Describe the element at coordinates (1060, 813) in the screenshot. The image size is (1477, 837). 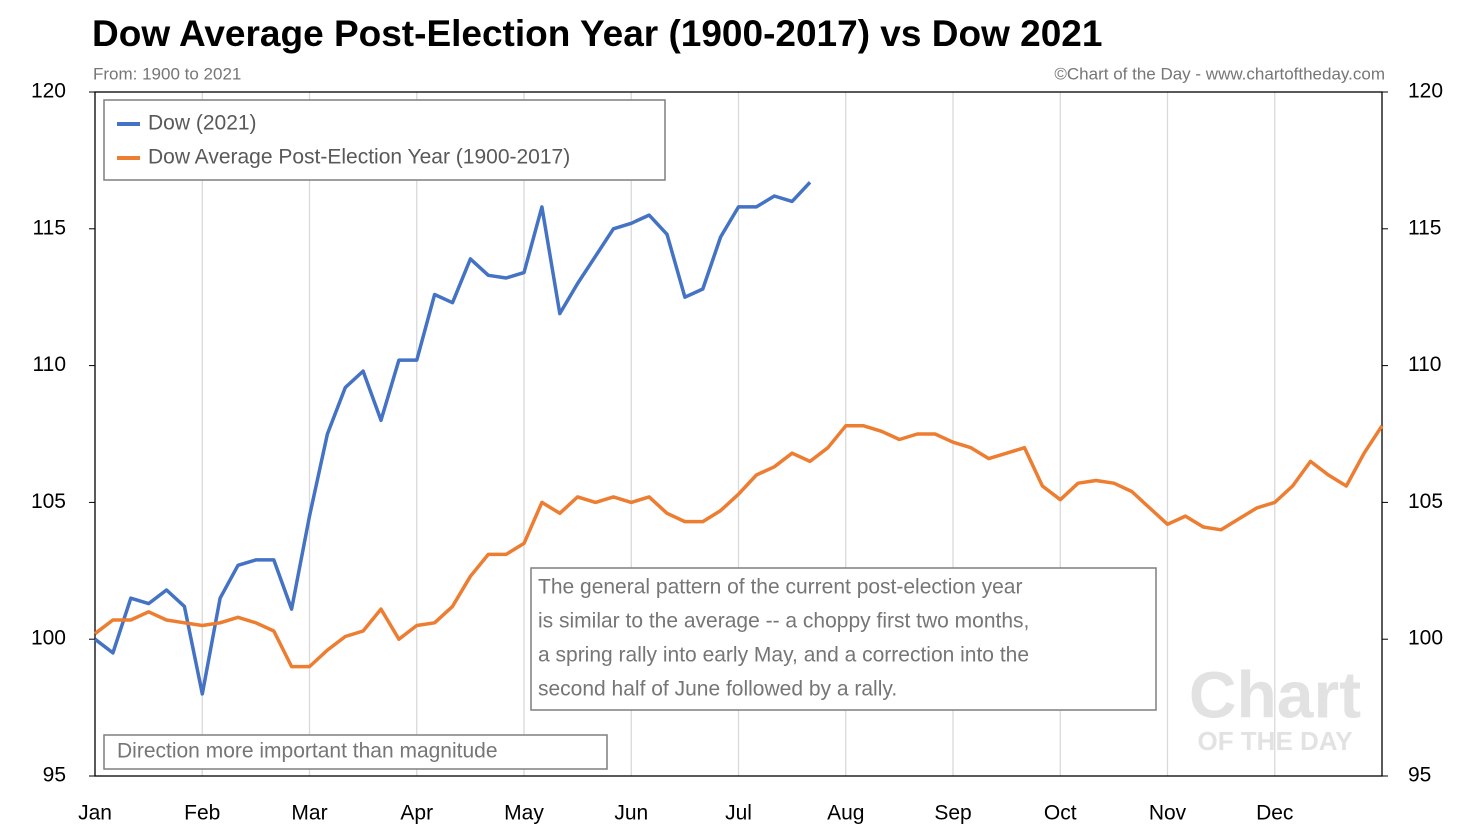
I see `x-tick-label: Oct` at that location.